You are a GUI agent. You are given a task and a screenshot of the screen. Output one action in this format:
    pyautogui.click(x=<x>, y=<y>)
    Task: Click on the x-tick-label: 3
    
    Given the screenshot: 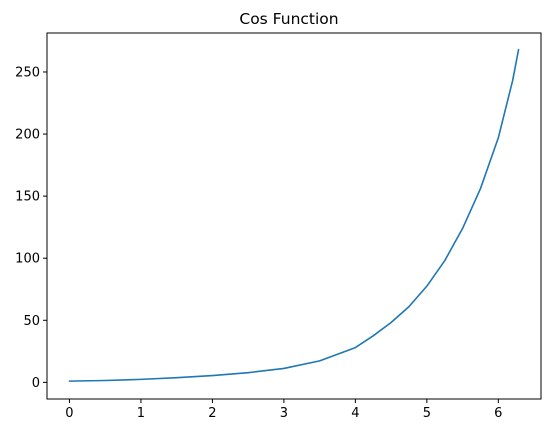 What is the action you would take?
    pyautogui.click(x=284, y=413)
    